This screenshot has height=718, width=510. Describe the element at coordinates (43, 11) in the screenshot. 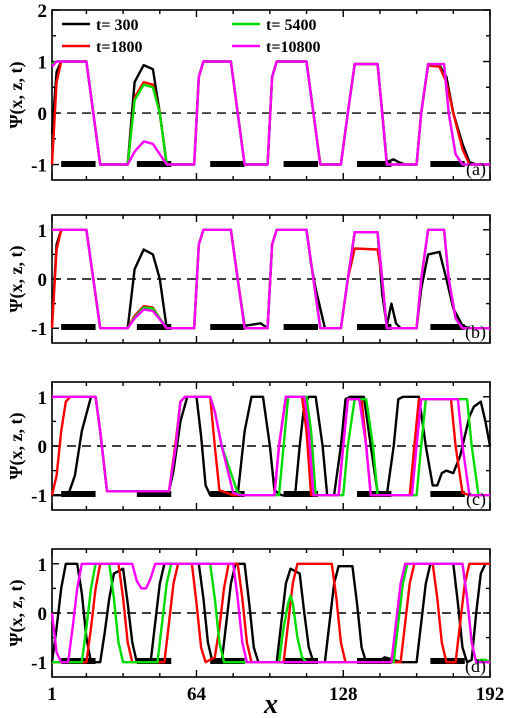

I see `y-tick-label: 2` at that location.